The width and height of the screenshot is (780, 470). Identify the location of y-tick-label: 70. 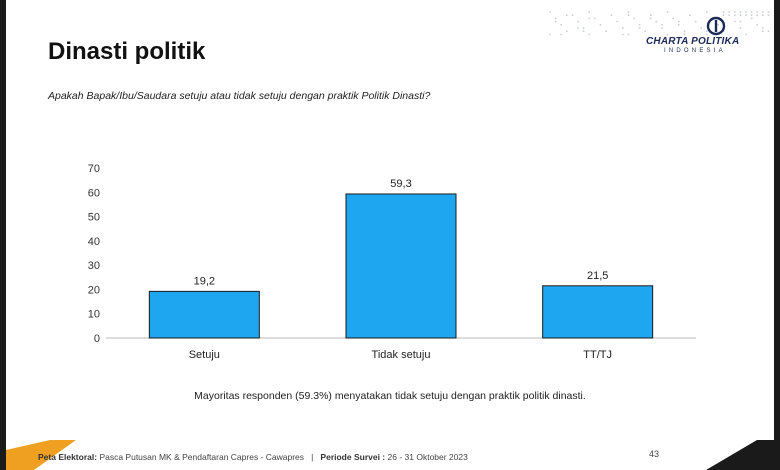
(94, 169).